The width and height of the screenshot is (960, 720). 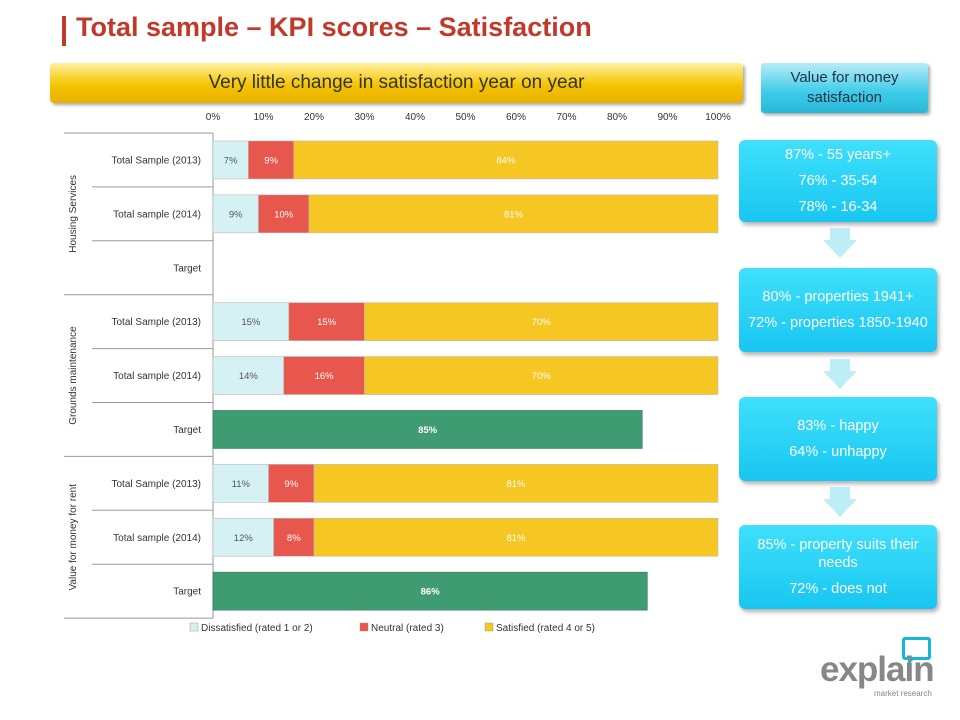 I want to click on x-tick-label: 10%, so click(x=263, y=117).